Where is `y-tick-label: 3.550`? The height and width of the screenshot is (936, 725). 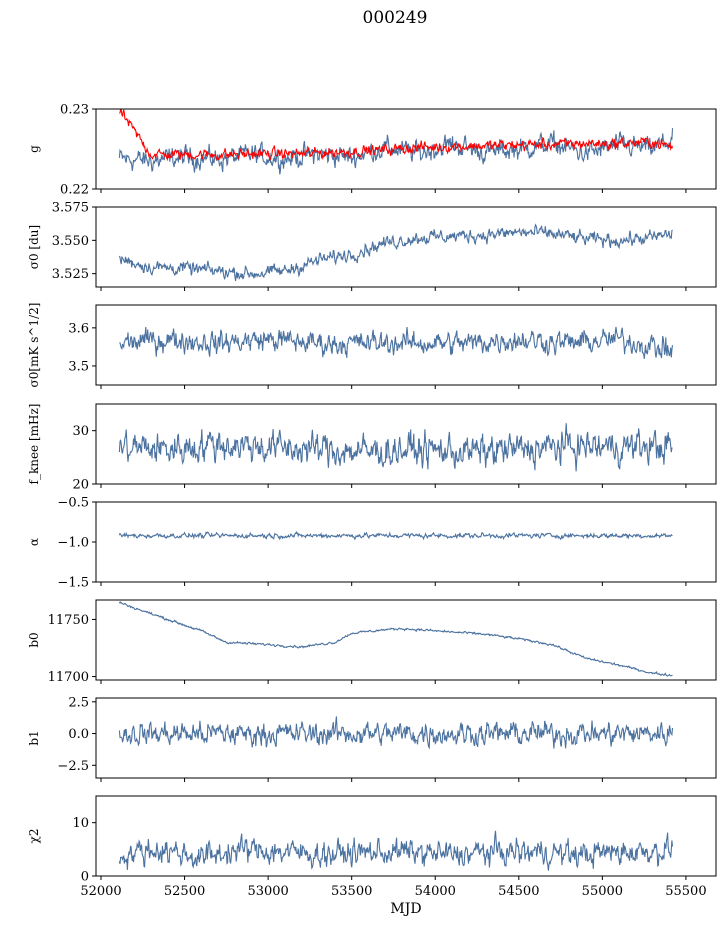 y-tick-label: 3.550 is located at coordinates (70, 241).